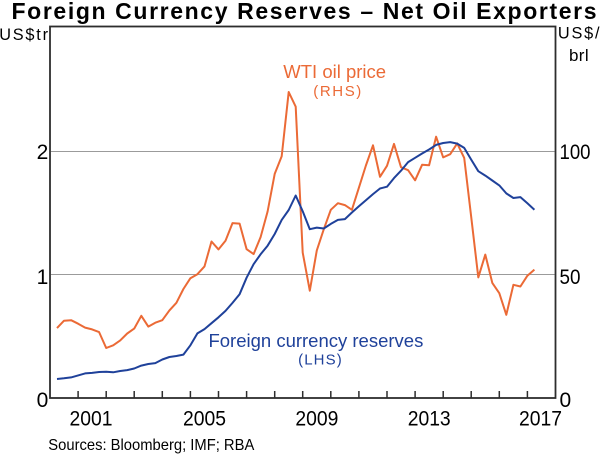  I want to click on svg-text: 1, so click(43, 277).